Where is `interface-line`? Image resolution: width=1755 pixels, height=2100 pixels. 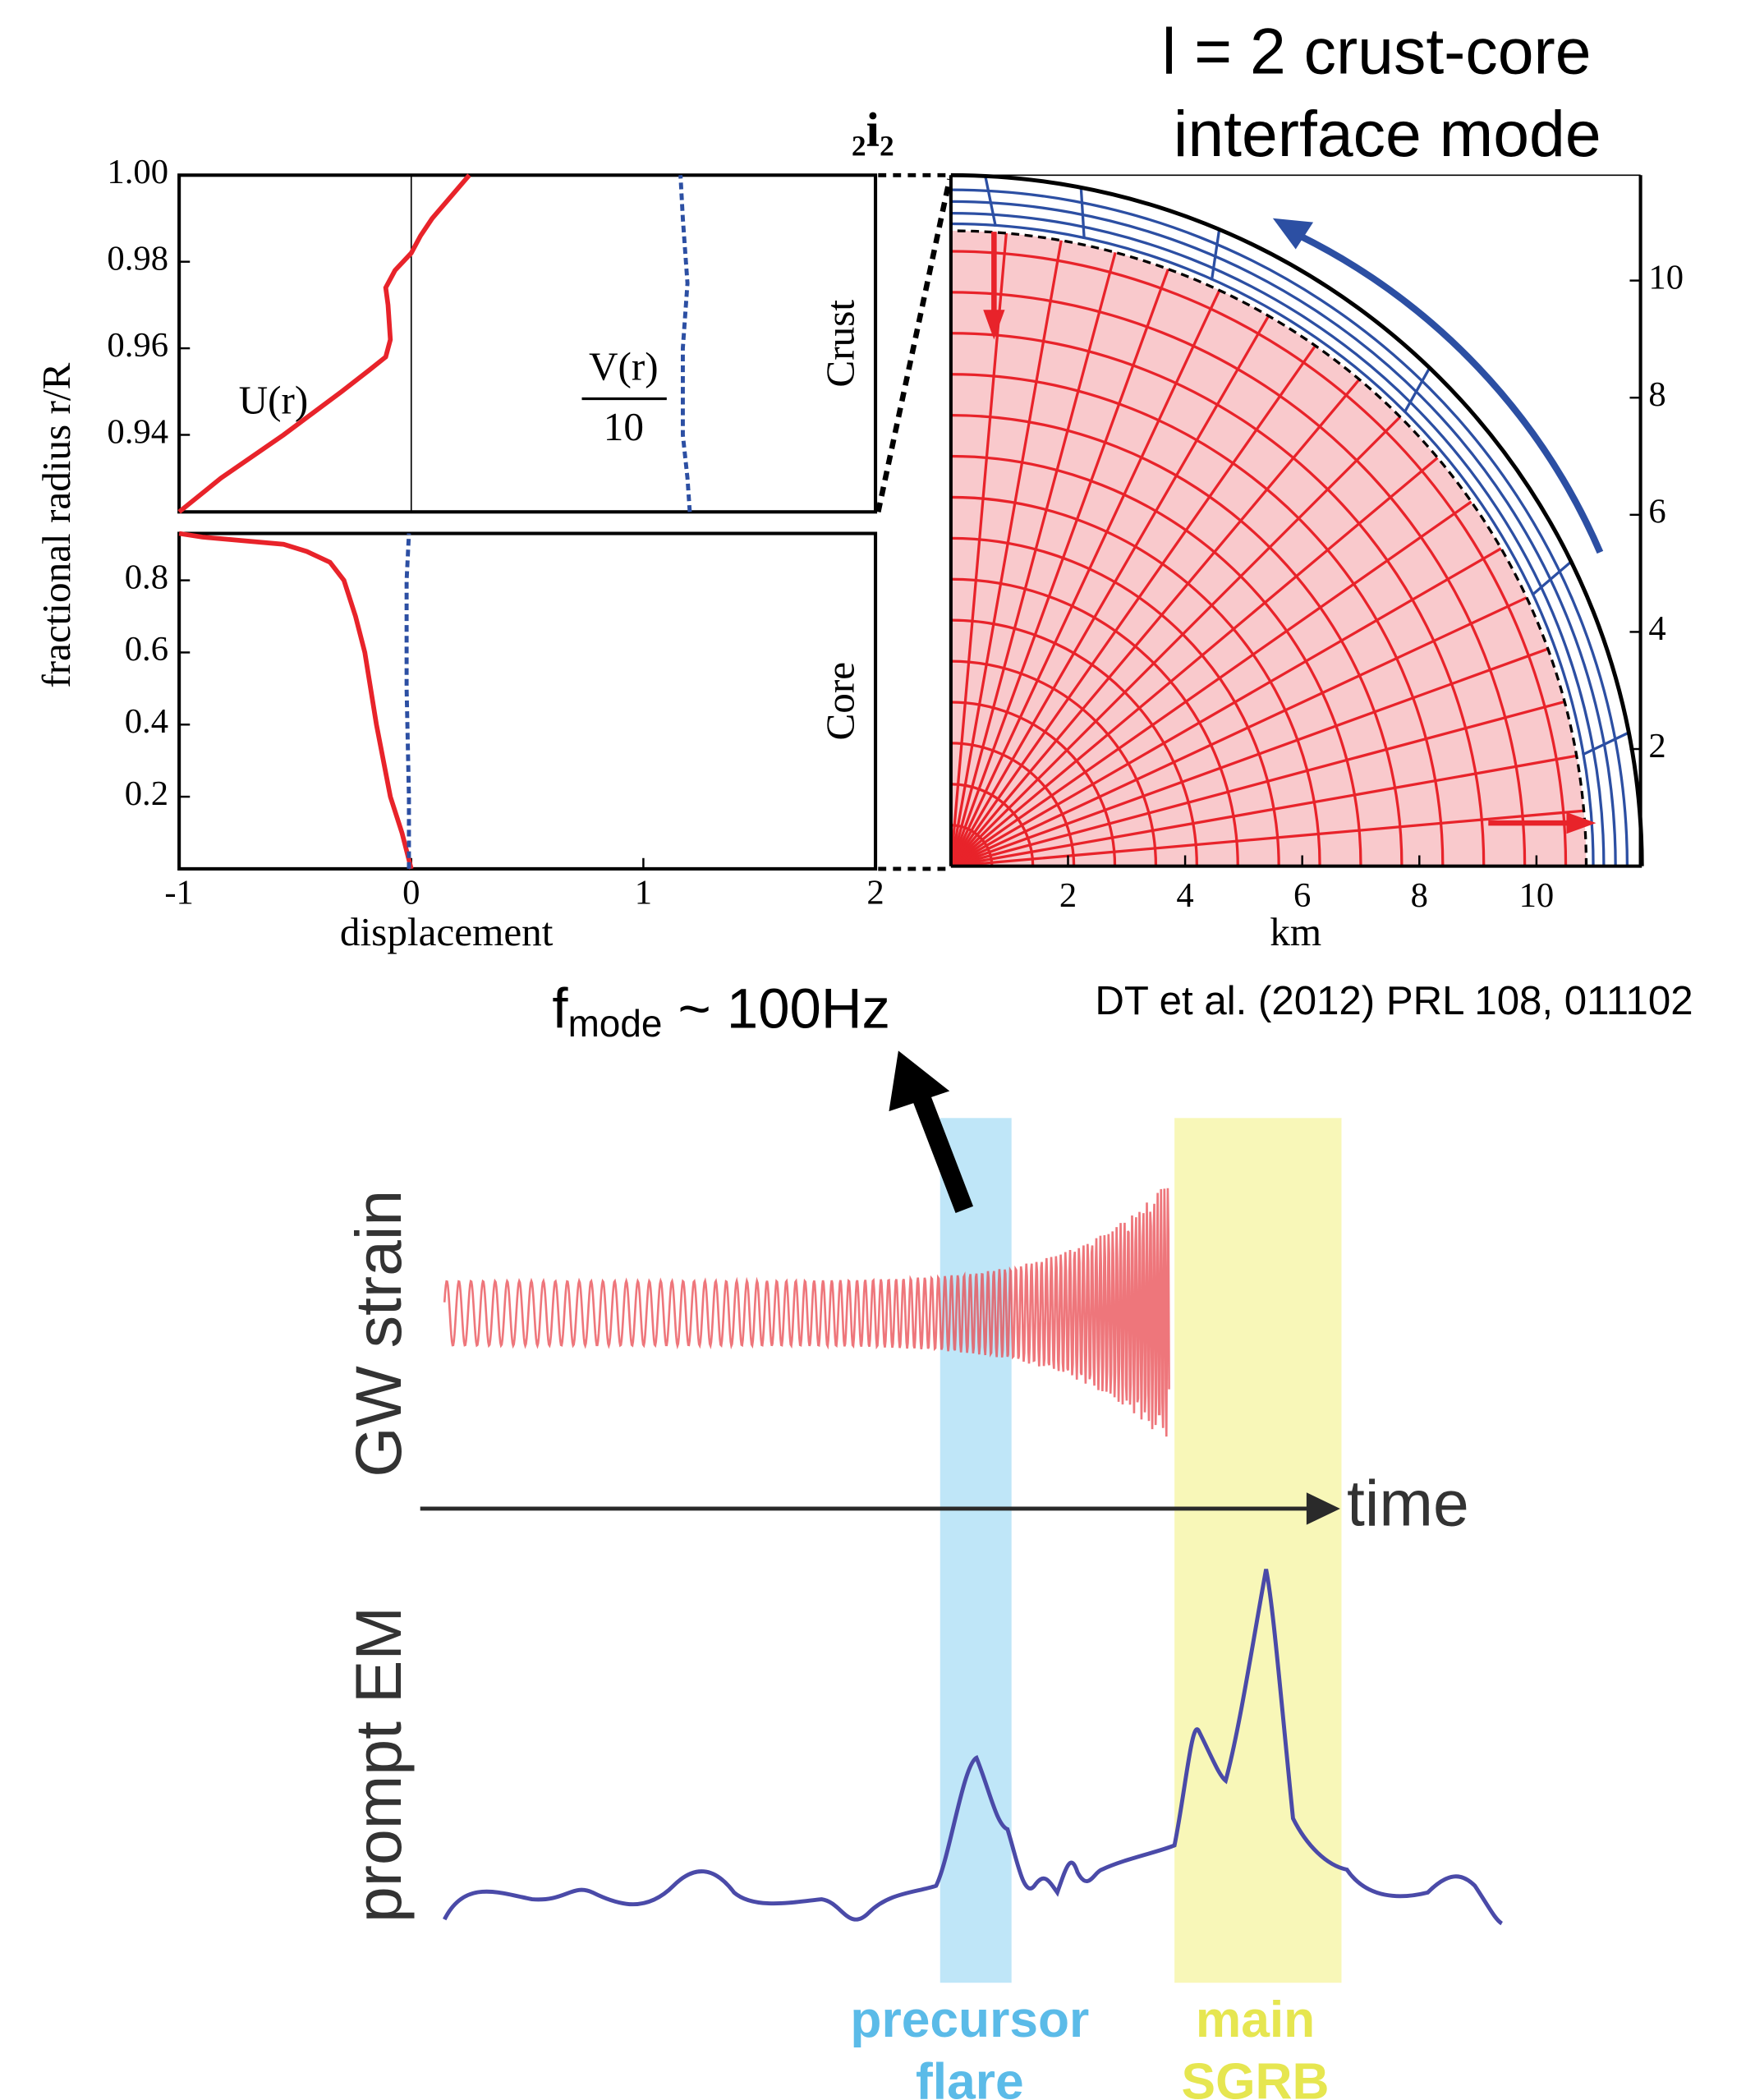
interface-line is located at coordinates (1269, 547).